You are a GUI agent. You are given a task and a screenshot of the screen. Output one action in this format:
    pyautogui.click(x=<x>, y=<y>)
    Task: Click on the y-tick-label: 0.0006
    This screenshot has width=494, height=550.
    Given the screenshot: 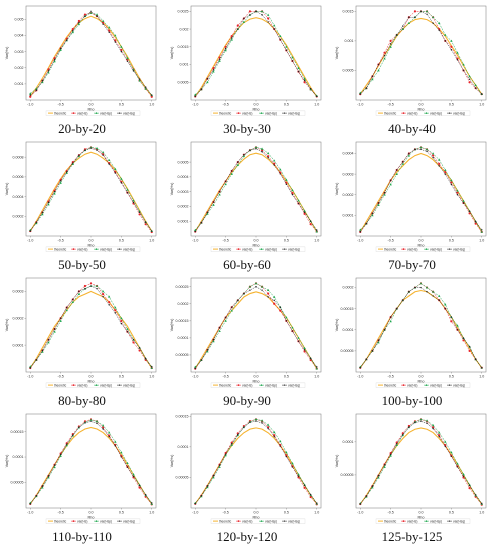 What is the action you would take?
    pyautogui.click(x=18, y=177)
    